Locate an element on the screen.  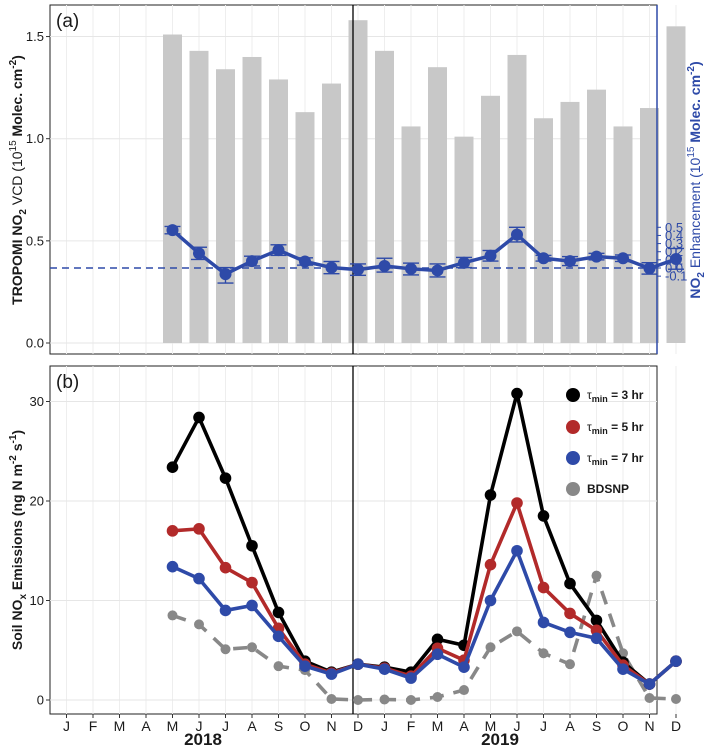
panel-b-label: (b) is located at coordinates (67, 382).